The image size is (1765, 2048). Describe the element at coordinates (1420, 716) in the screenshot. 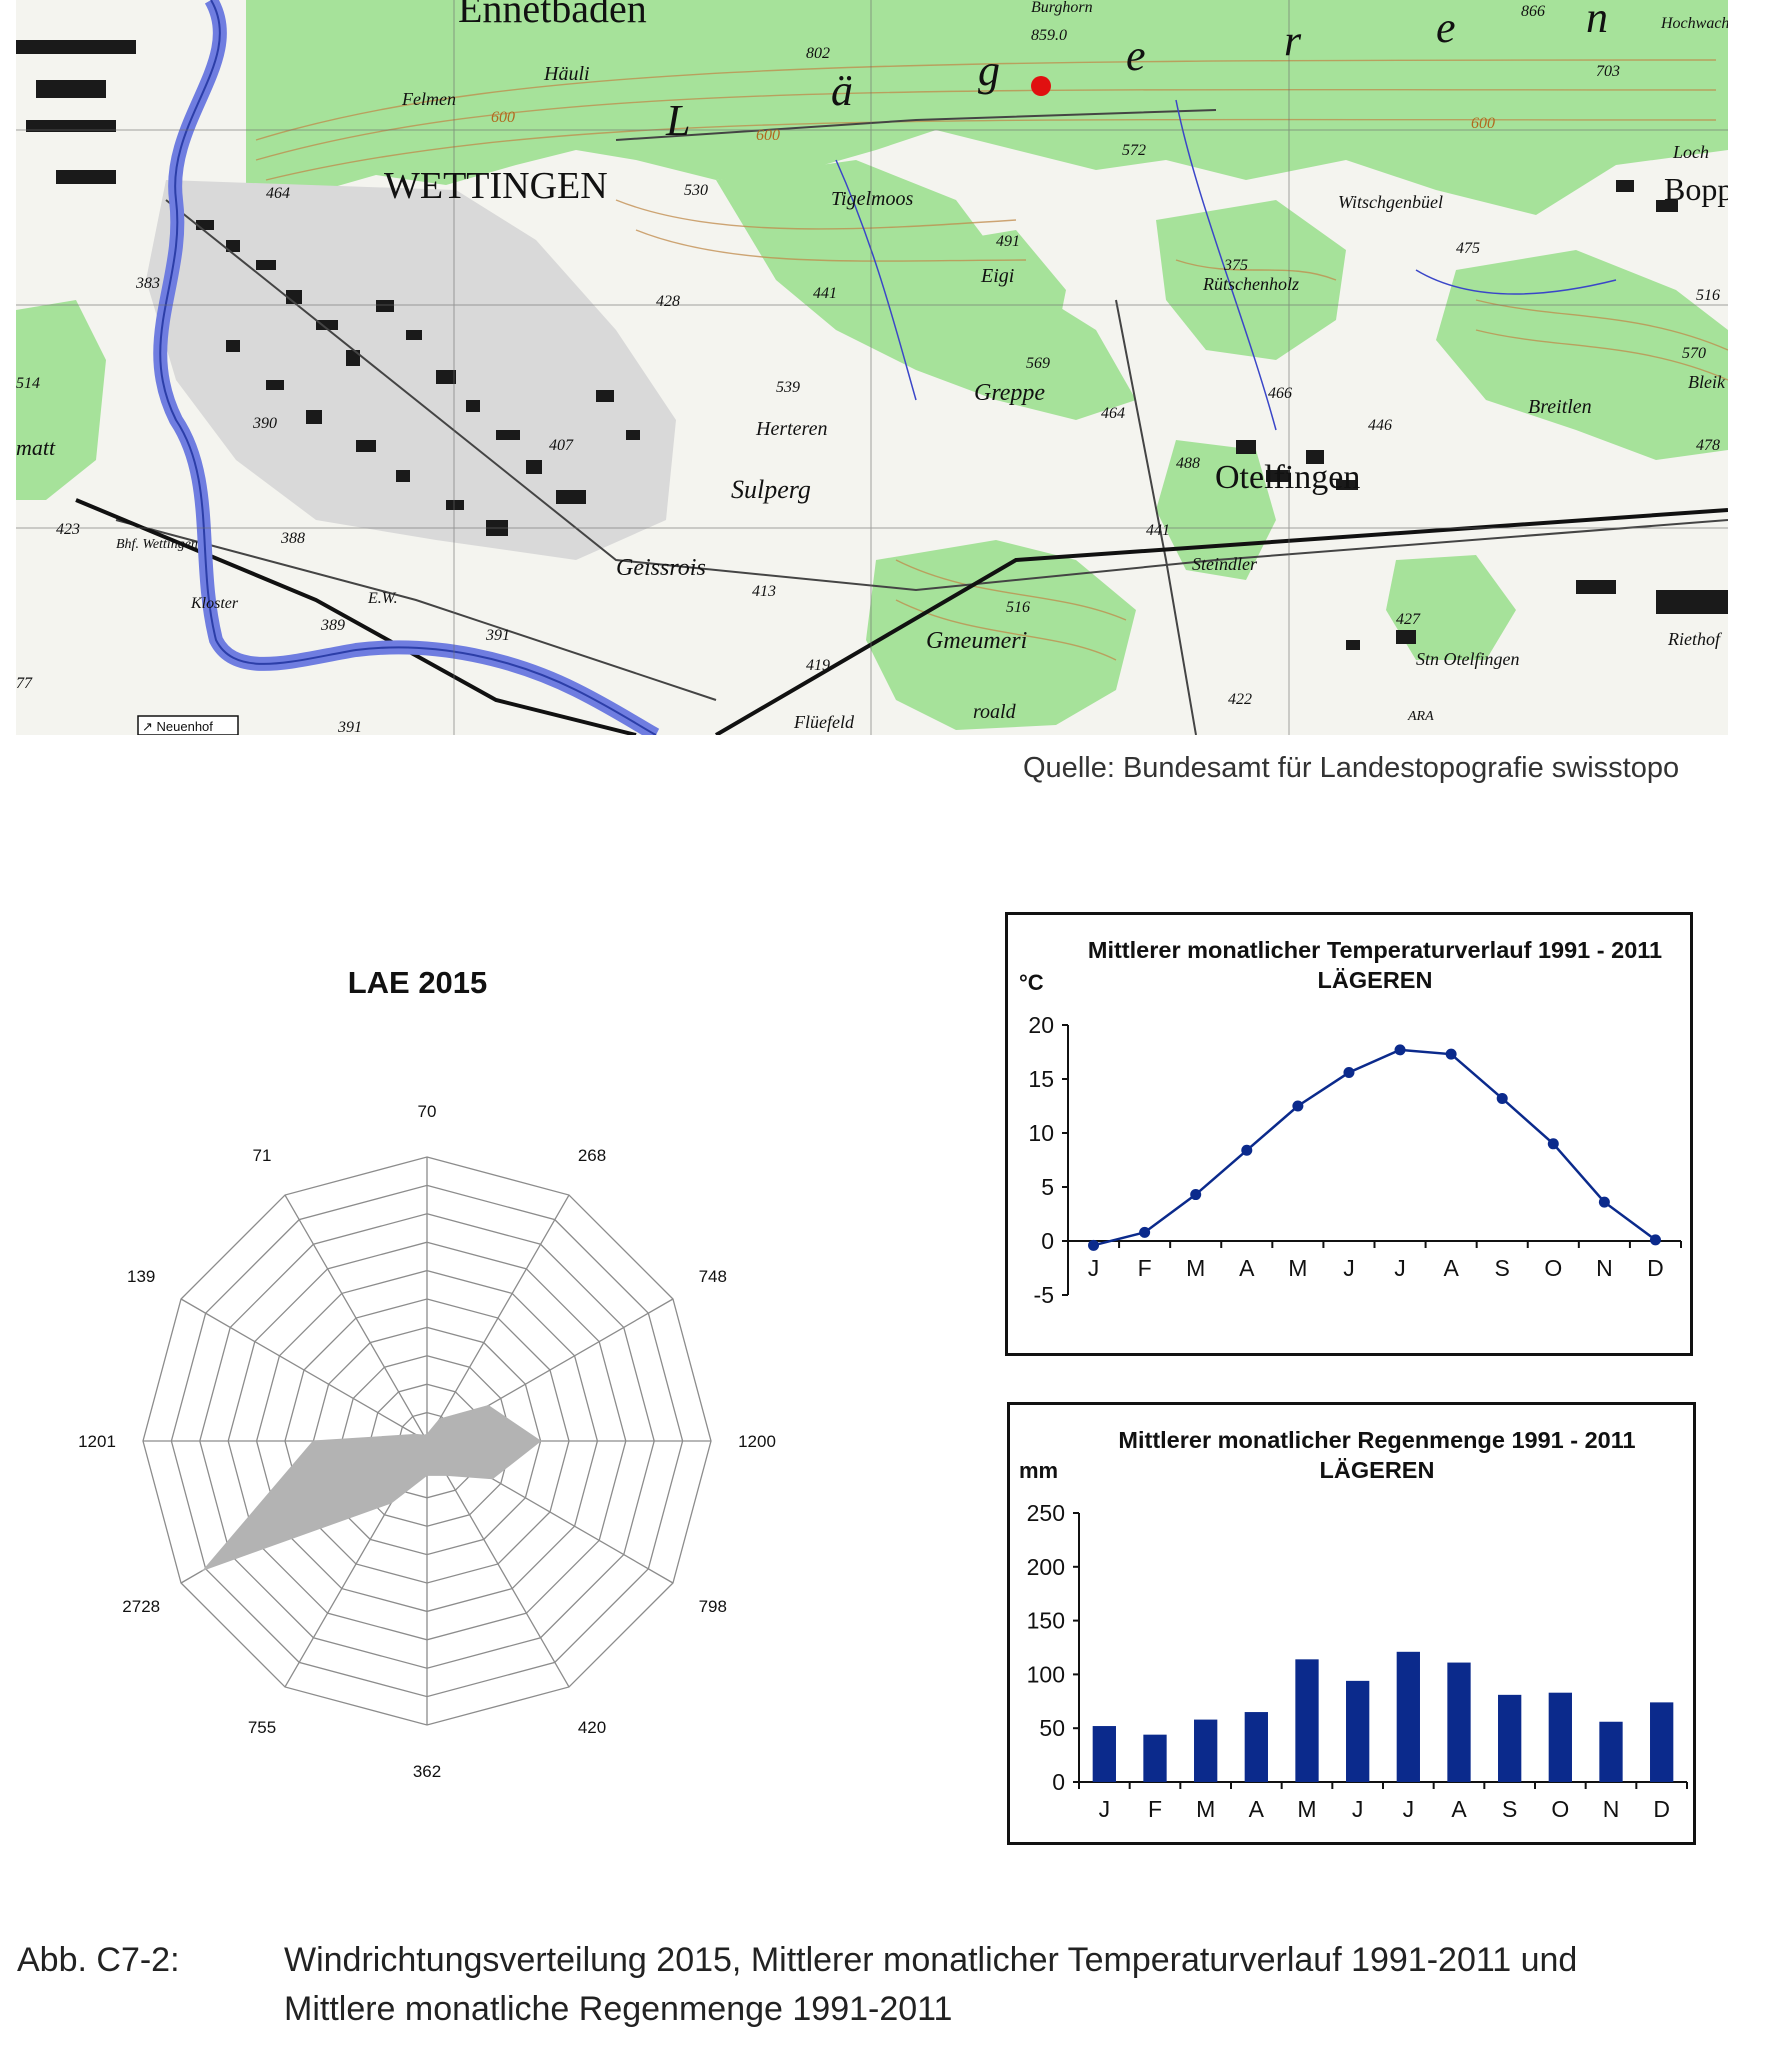

I see `map-label-ara: ARA` at that location.